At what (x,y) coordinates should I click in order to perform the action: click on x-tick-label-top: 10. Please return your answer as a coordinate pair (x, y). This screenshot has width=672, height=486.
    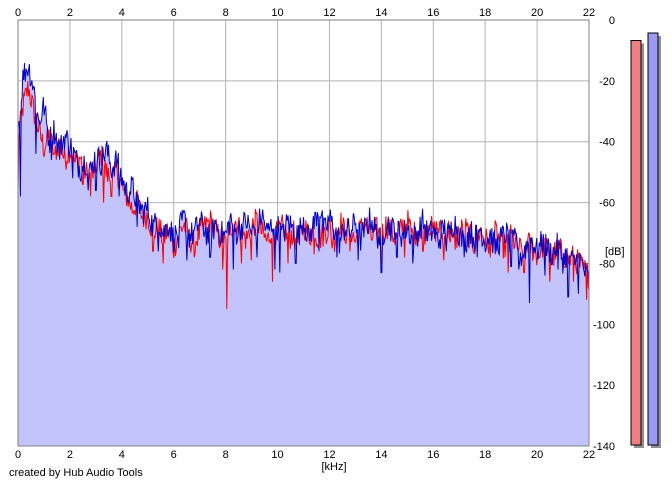
    Looking at the image, I should click on (277, 13).